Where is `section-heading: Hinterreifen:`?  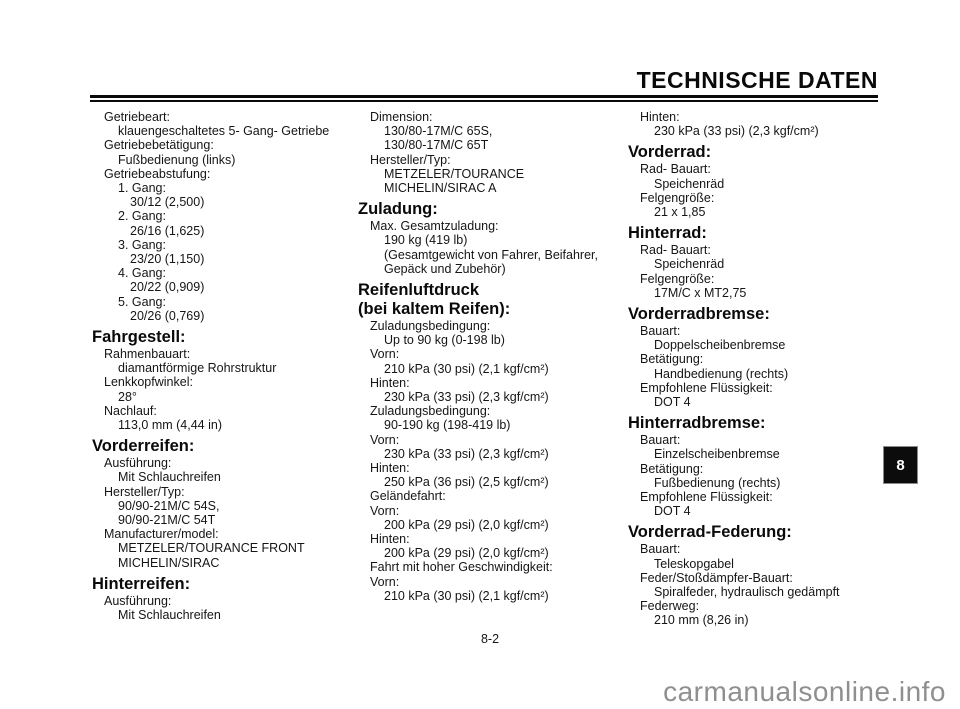 section-heading: Hinterreifen: is located at coordinates (141, 583).